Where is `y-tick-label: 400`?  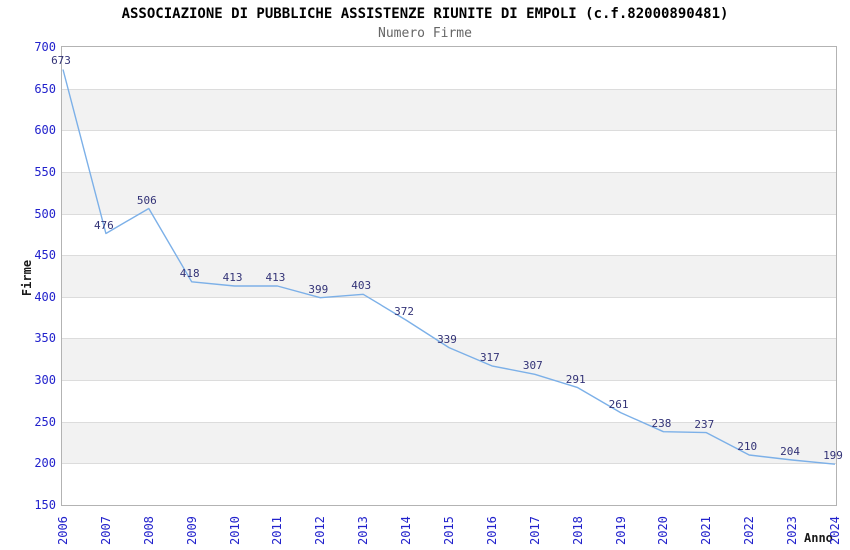
y-tick-label: 400 is located at coordinates (45, 296).